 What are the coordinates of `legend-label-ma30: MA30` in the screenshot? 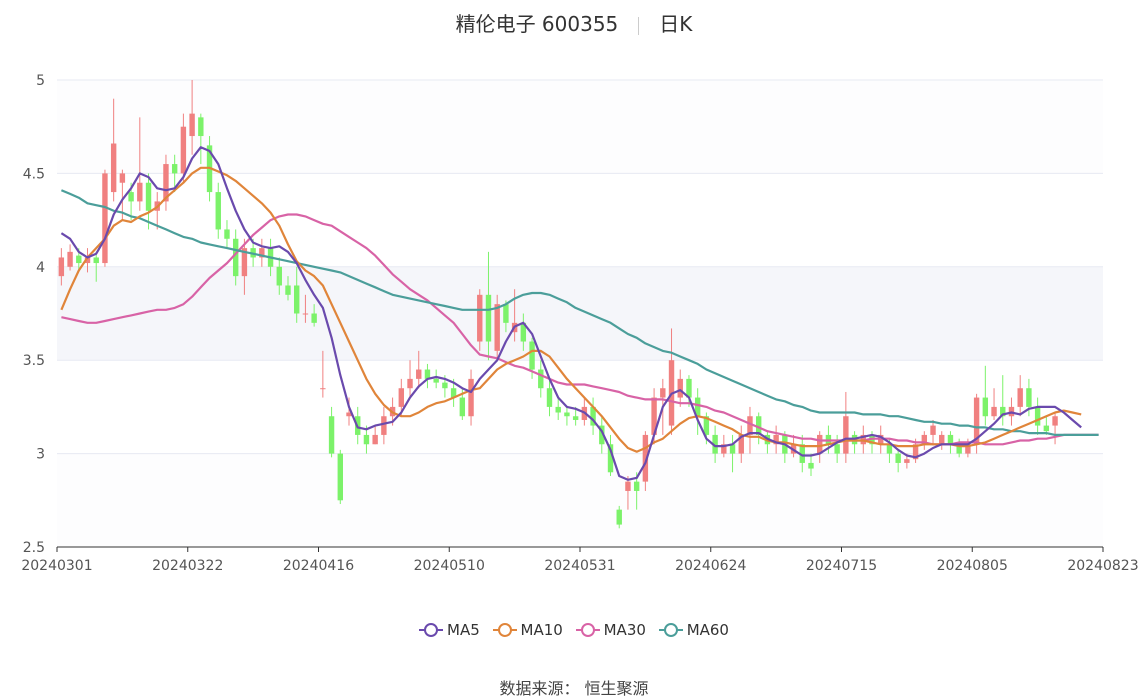 It's located at (624, 630).